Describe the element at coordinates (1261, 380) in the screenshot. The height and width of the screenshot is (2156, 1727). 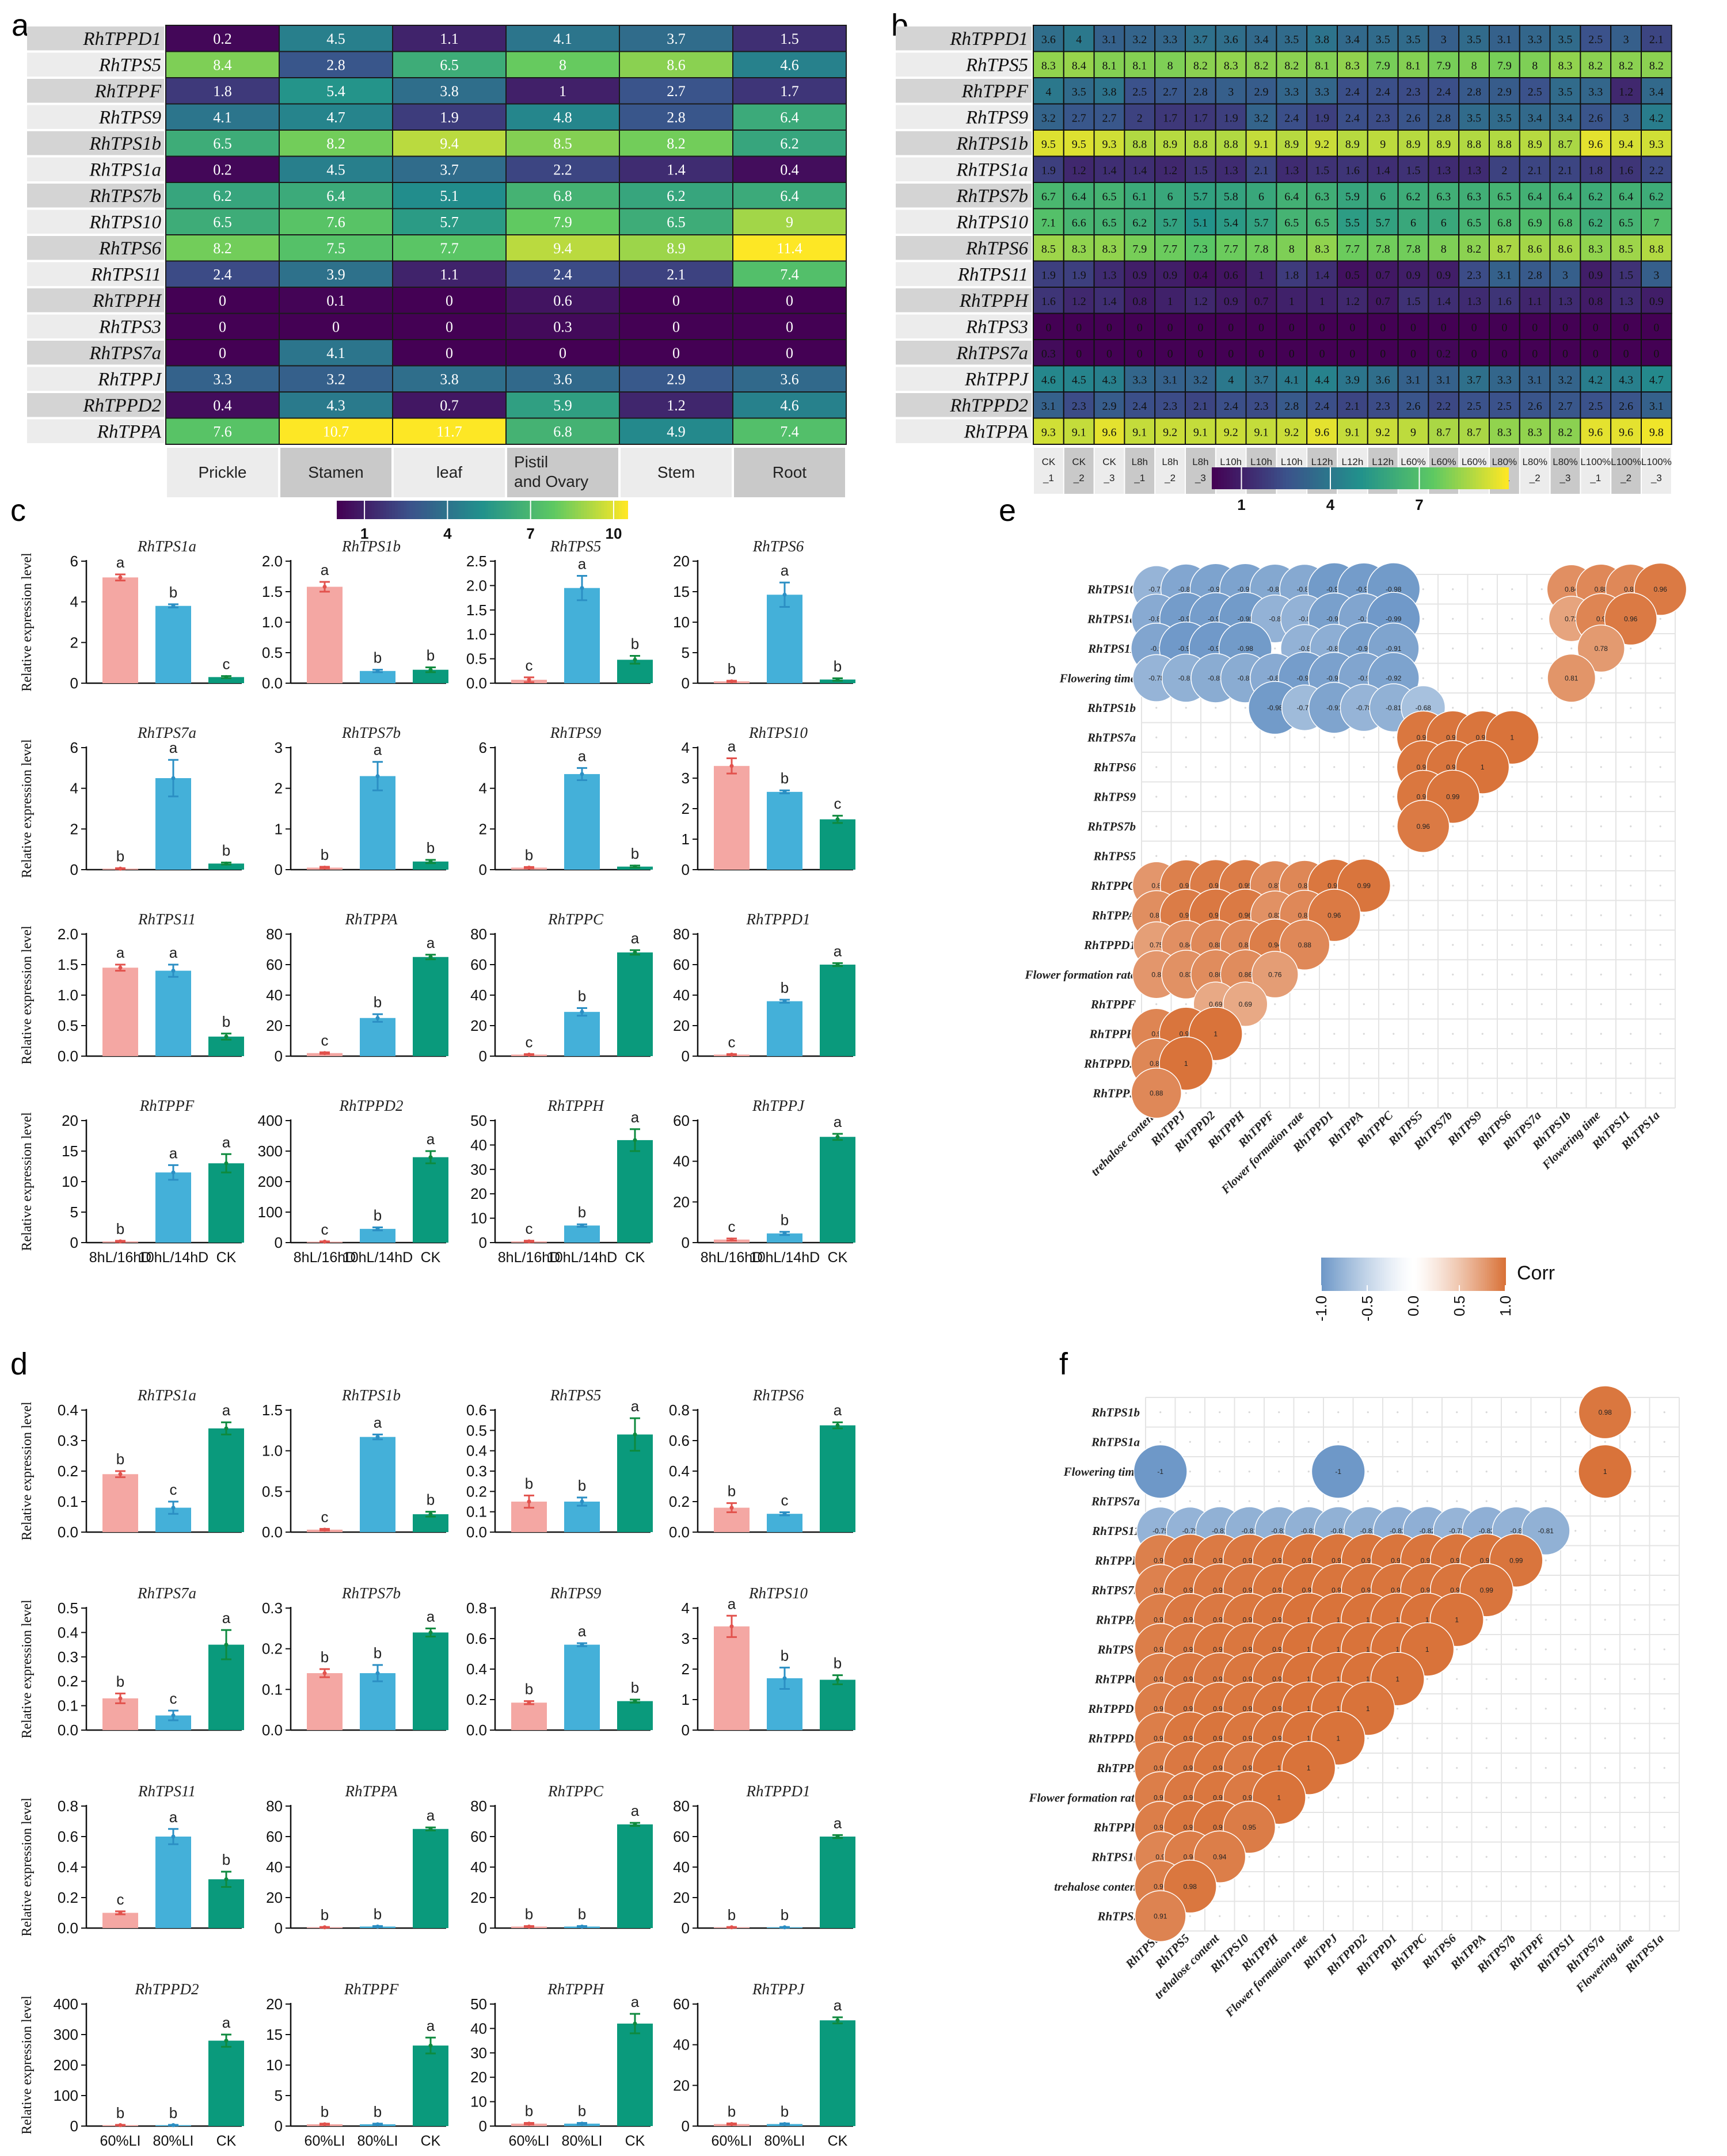
I see `cell-value: 3.7` at that location.